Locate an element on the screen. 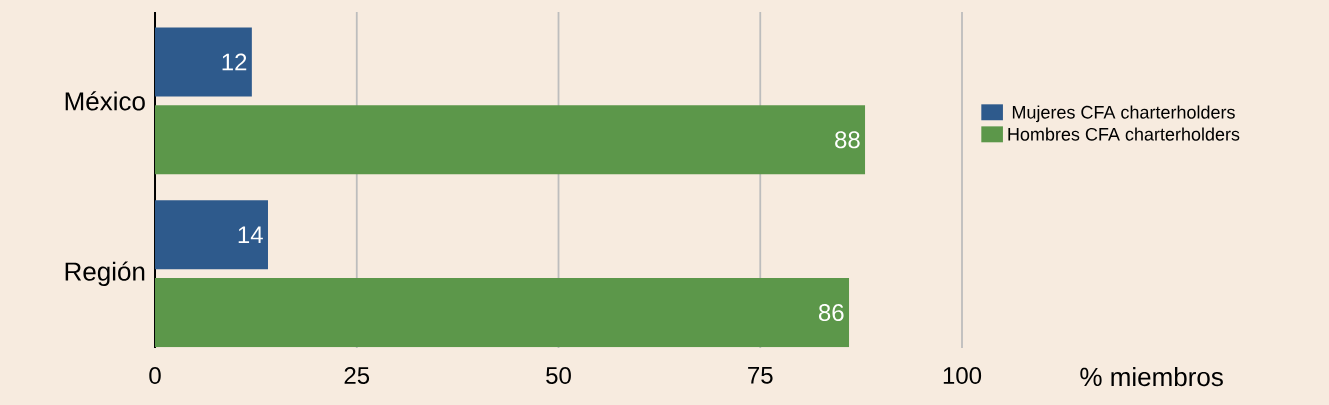 The width and height of the screenshot is (1329, 405). data-label: 86 is located at coordinates (831, 313).